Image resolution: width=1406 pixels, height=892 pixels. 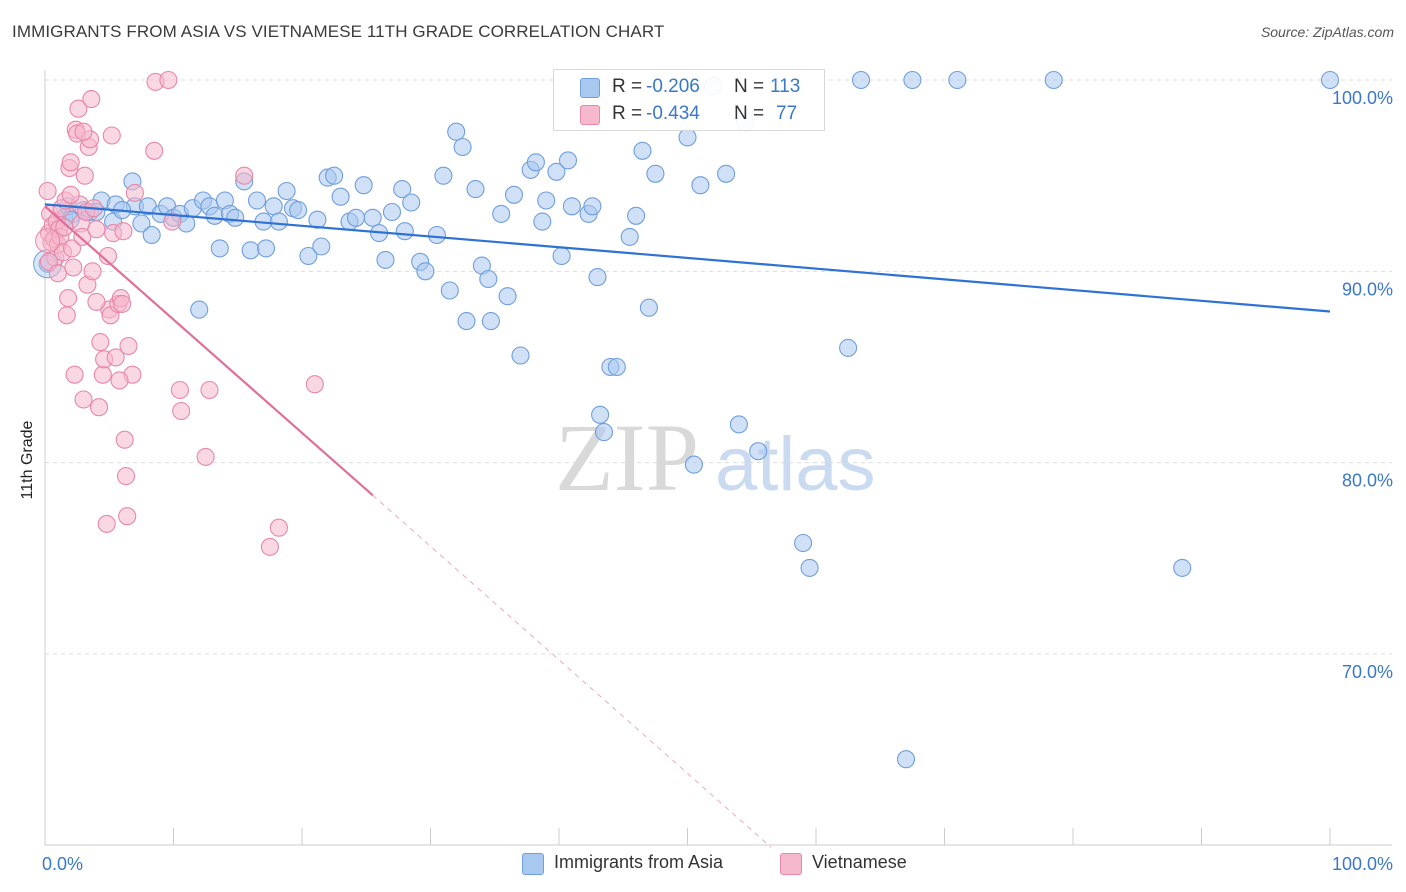 What do you see at coordinates (590, 88) in the screenshot?
I see `legend-swatch-blue` at bounding box center [590, 88].